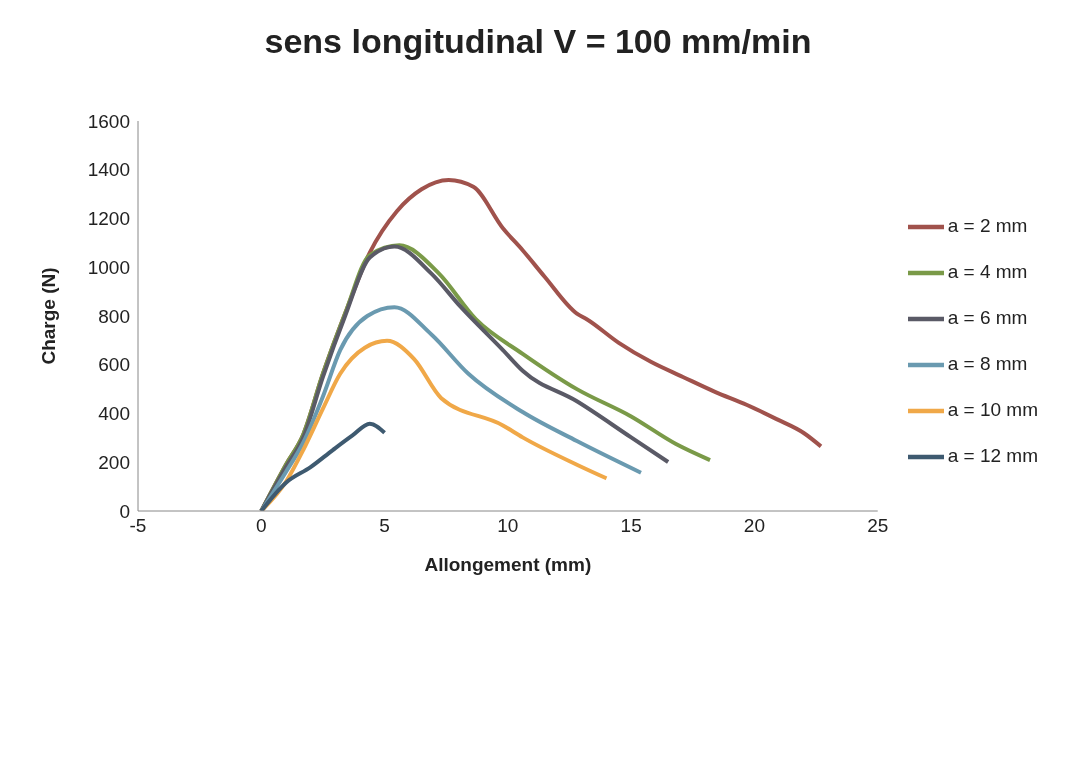 The width and height of the screenshot is (1076, 777). Describe the element at coordinates (108, 267) in the screenshot. I see `y-tick-label: 1000` at that location.